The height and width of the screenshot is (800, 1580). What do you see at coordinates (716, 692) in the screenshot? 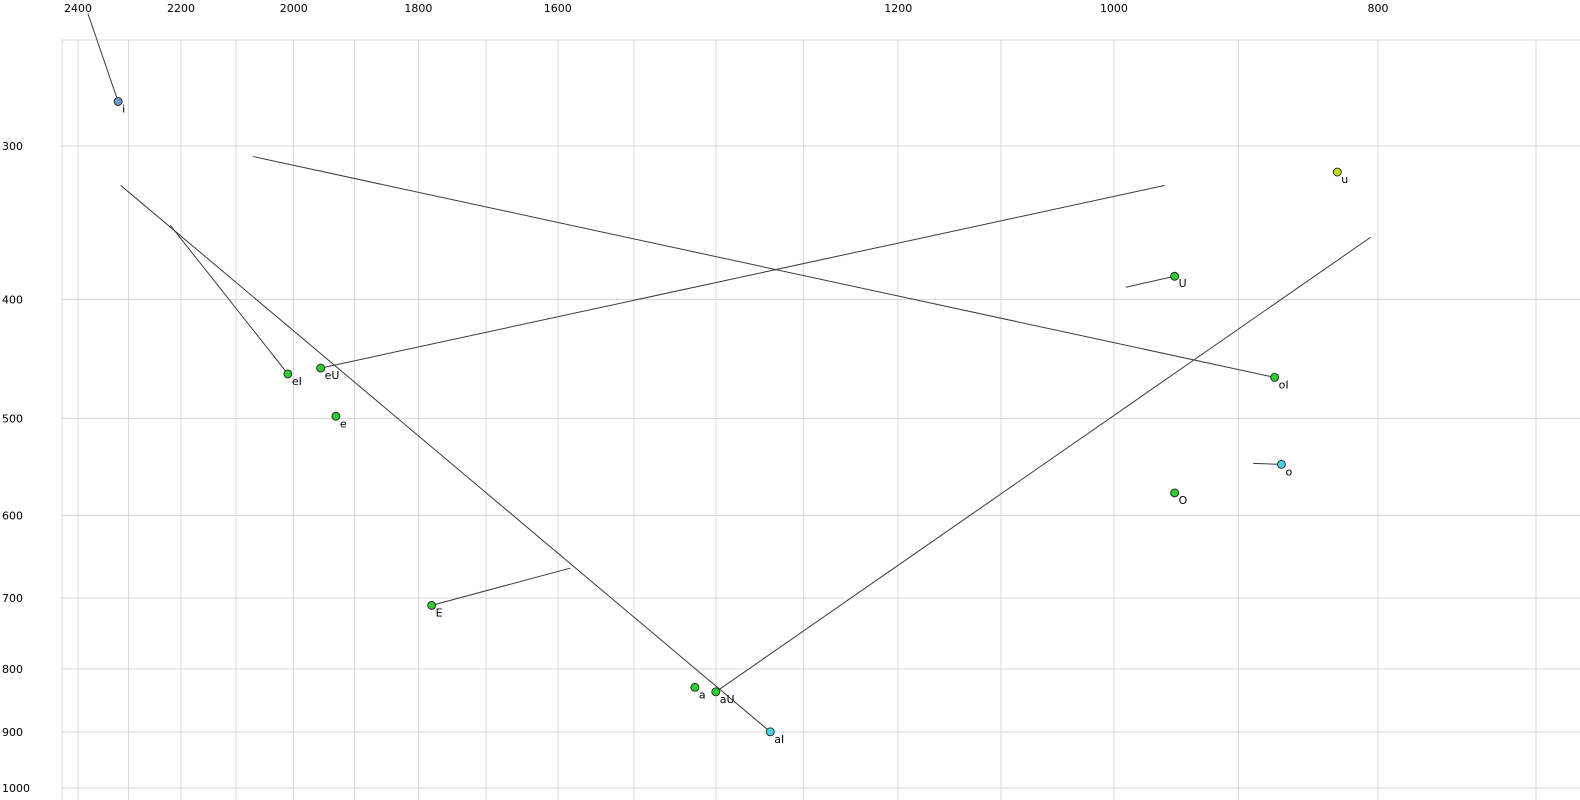
I see `point-aU` at bounding box center [716, 692].